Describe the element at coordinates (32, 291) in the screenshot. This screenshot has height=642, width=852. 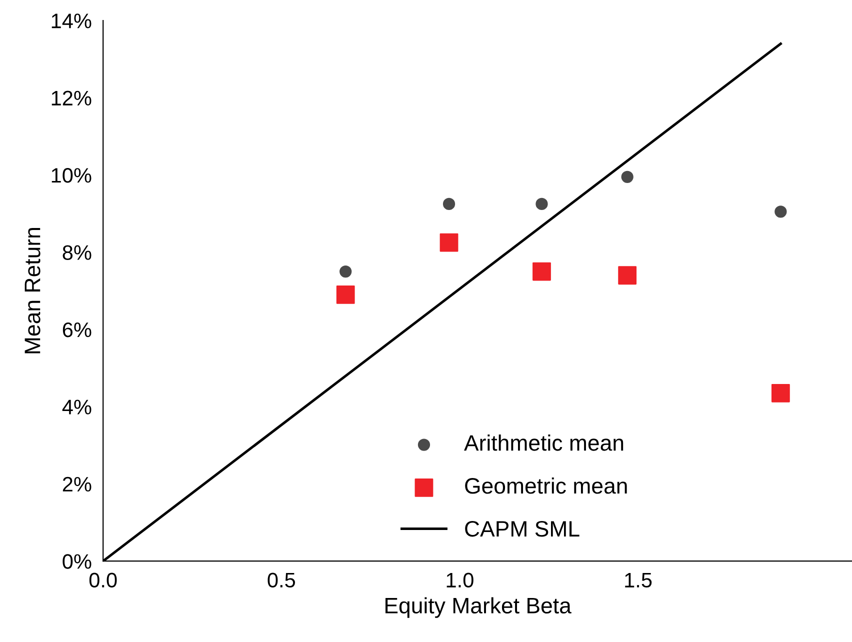
I see `y-axis-title: Mean Return` at that location.